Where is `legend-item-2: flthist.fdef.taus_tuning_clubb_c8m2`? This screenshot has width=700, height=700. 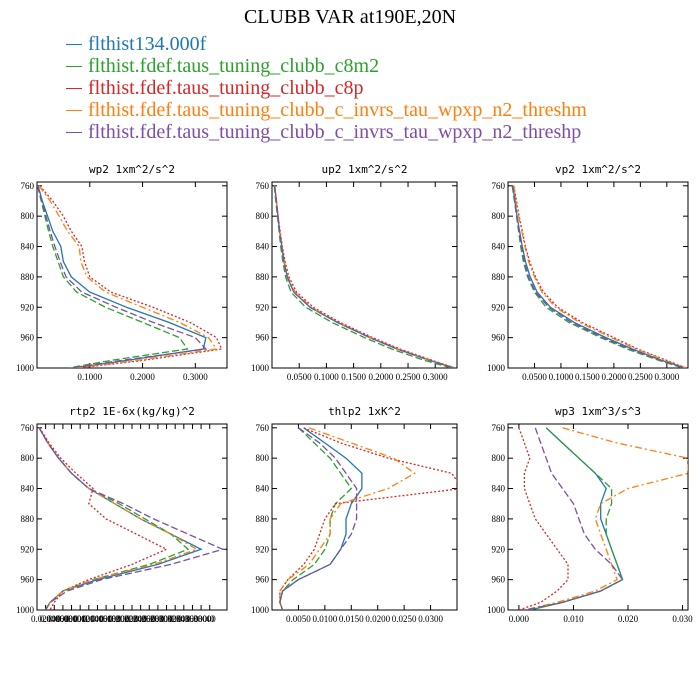
legend-item-2: flthist.fdef.taus_tuning_clubb_c8m2 is located at coordinates (326, 66).